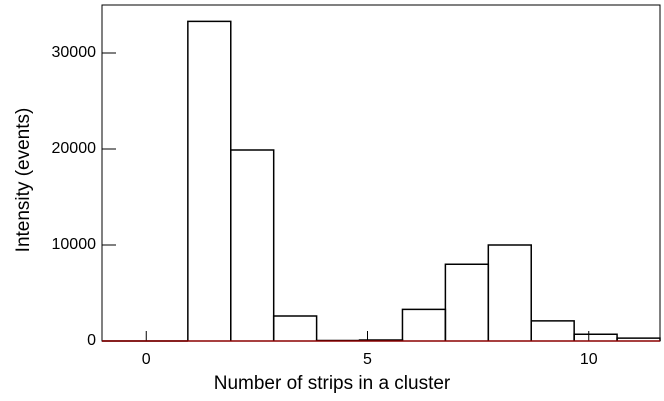 The height and width of the screenshot is (401, 664). What do you see at coordinates (589, 359) in the screenshot?
I see `x-tick-label: 10` at bounding box center [589, 359].